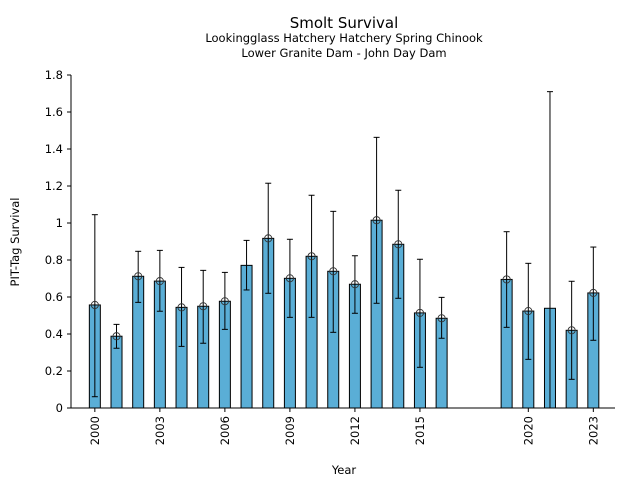 The width and height of the screenshot is (640, 480). What do you see at coordinates (181, 307) in the screenshot?
I see `point-marker-2004` at bounding box center [181, 307].